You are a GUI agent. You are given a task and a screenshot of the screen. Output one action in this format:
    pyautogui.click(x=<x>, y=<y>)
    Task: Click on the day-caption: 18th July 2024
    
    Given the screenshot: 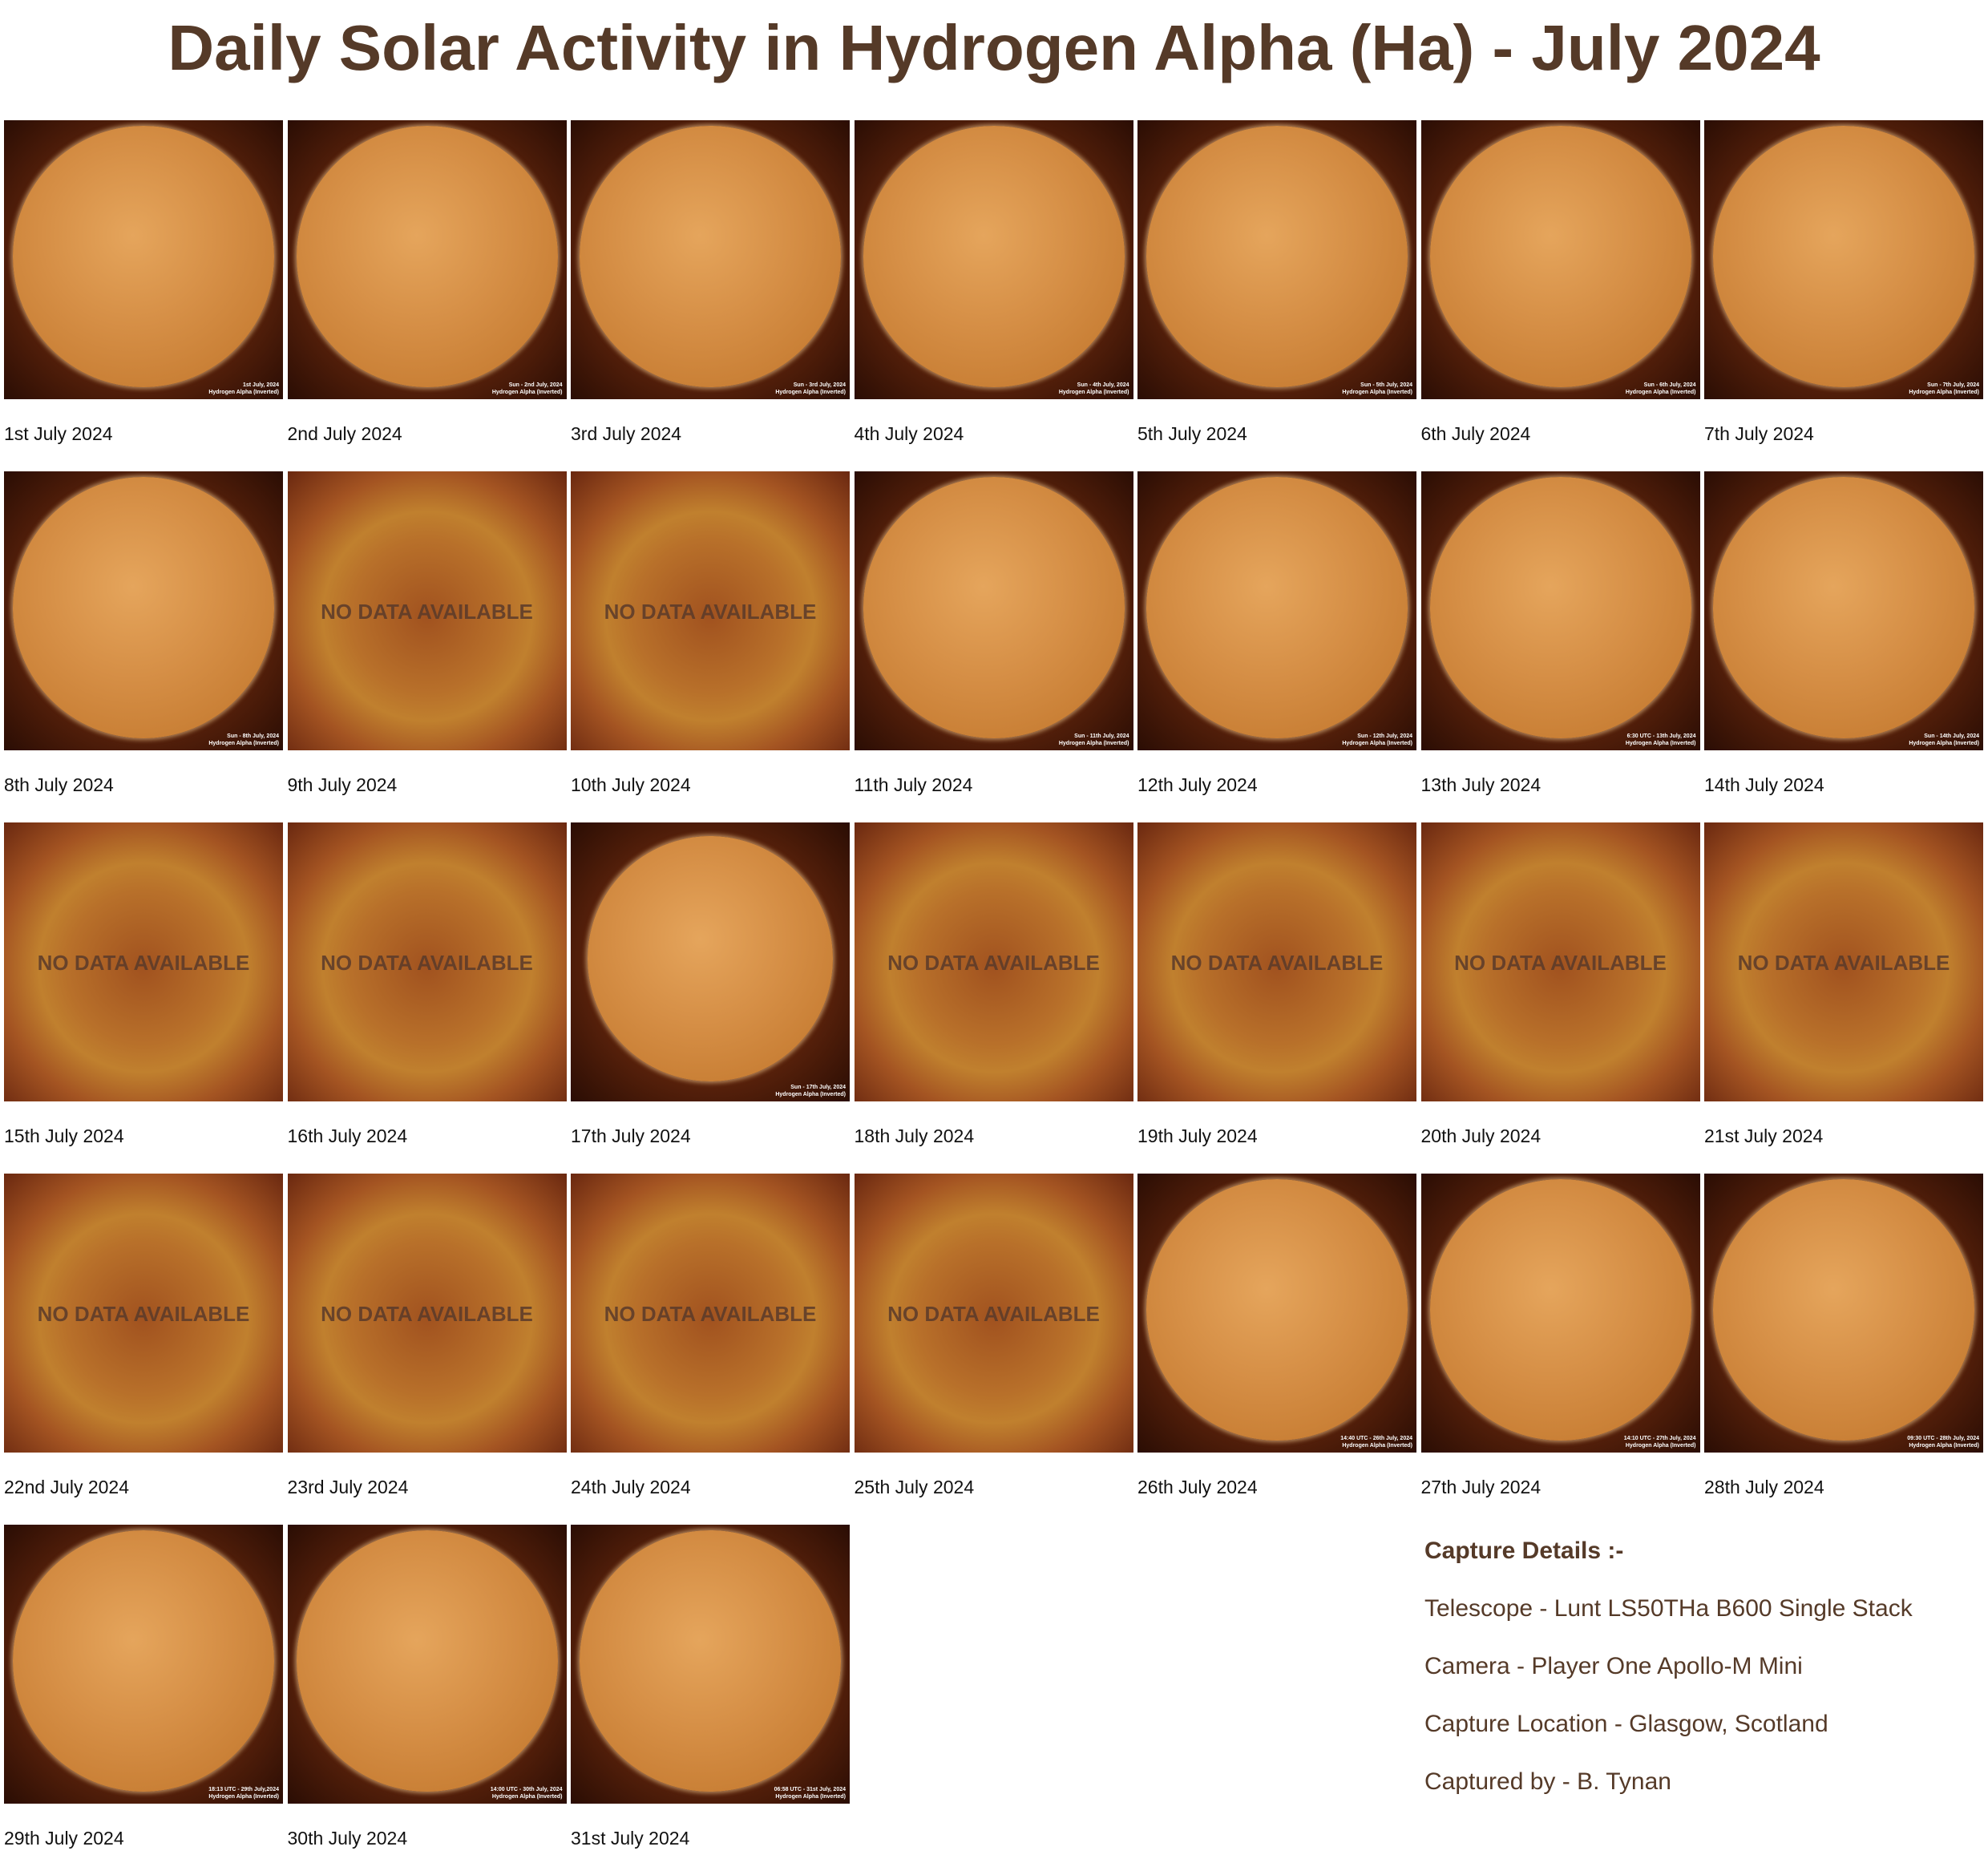 What is the action you would take?
    pyautogui.click(x=914, y=1136)
    